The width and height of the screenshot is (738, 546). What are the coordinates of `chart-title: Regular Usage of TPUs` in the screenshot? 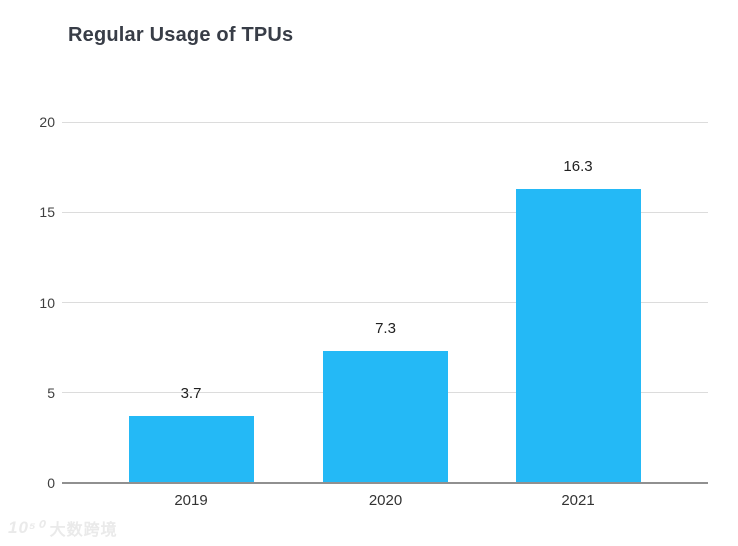 It's located at (181, 35).